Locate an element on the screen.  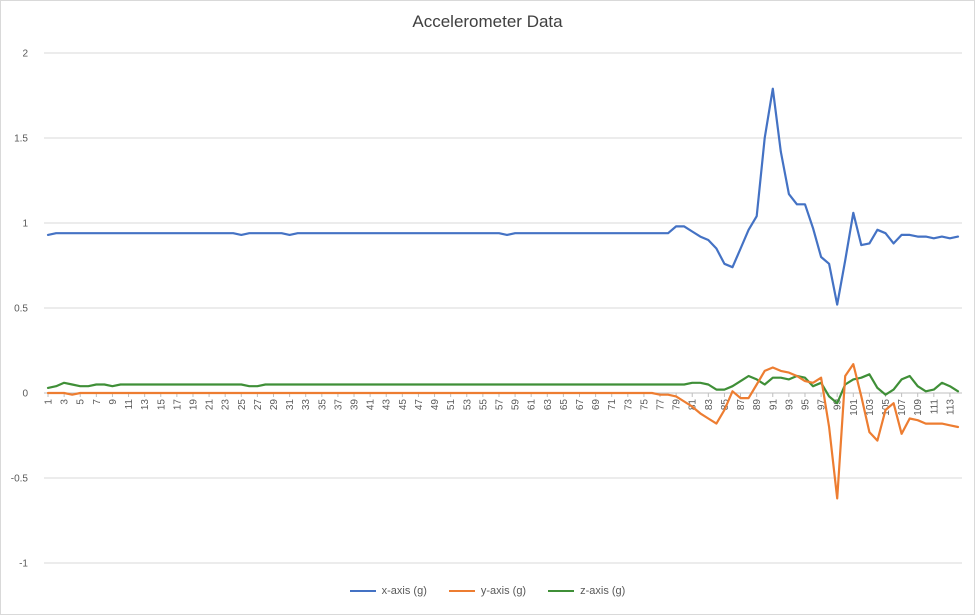
chart-title: Accelerometer Data is located at coordinates (487, 21).